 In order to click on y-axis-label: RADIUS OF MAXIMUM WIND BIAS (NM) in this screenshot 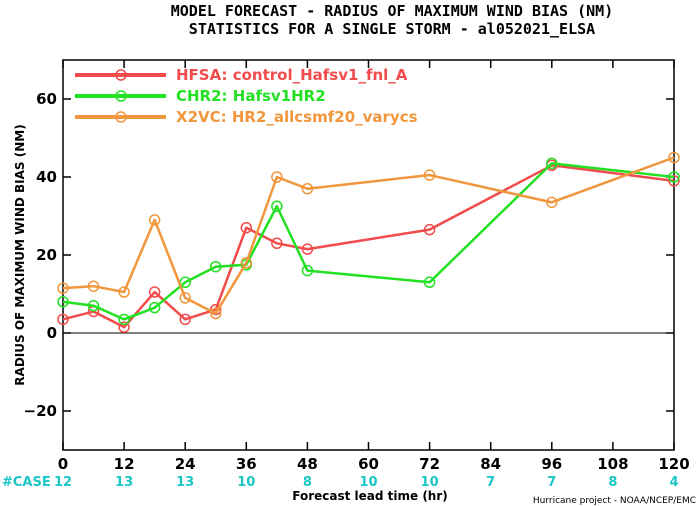, I will do `click(20, 254)`.